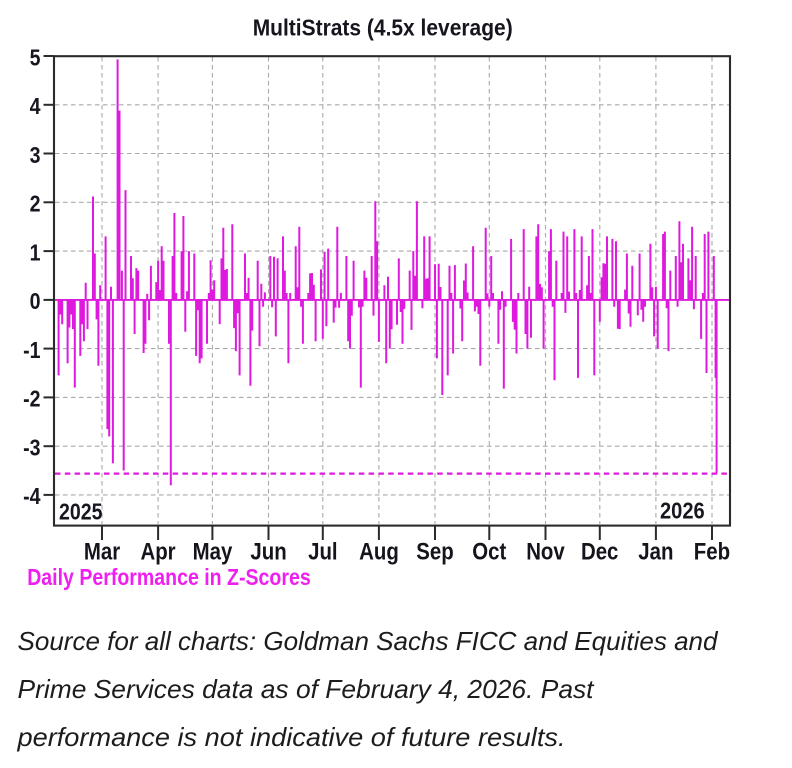 Image resolution: width=792 pixels, height=768 pixels. I want to click on svg-text: -3, so click(31, 448).